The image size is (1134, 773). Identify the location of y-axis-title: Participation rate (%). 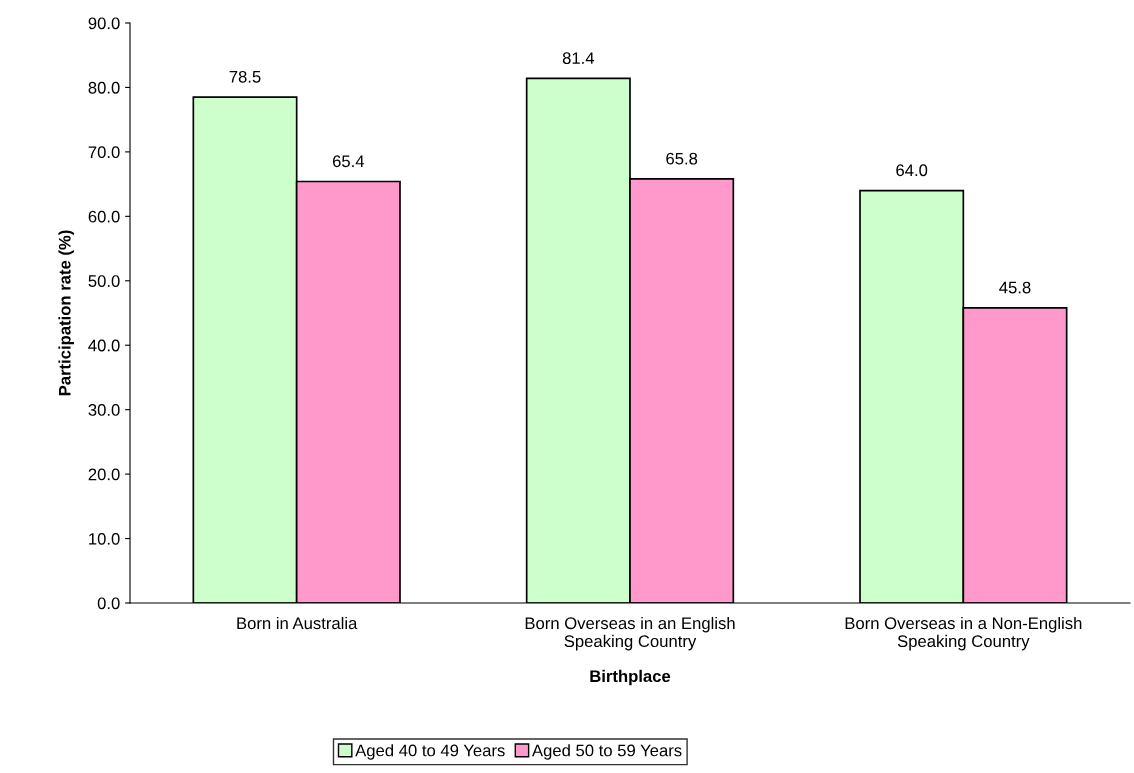
(66, 313).